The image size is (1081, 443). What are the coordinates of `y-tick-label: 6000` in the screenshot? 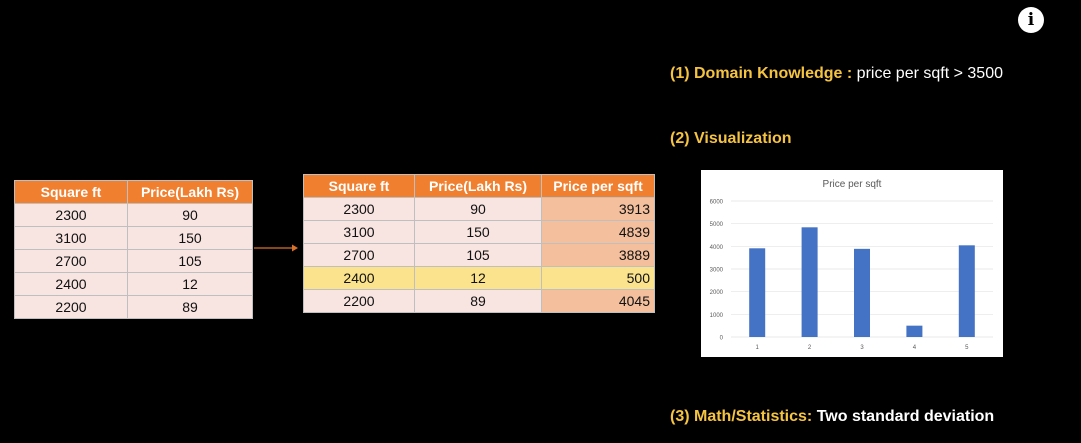 It's located at (717, 203).